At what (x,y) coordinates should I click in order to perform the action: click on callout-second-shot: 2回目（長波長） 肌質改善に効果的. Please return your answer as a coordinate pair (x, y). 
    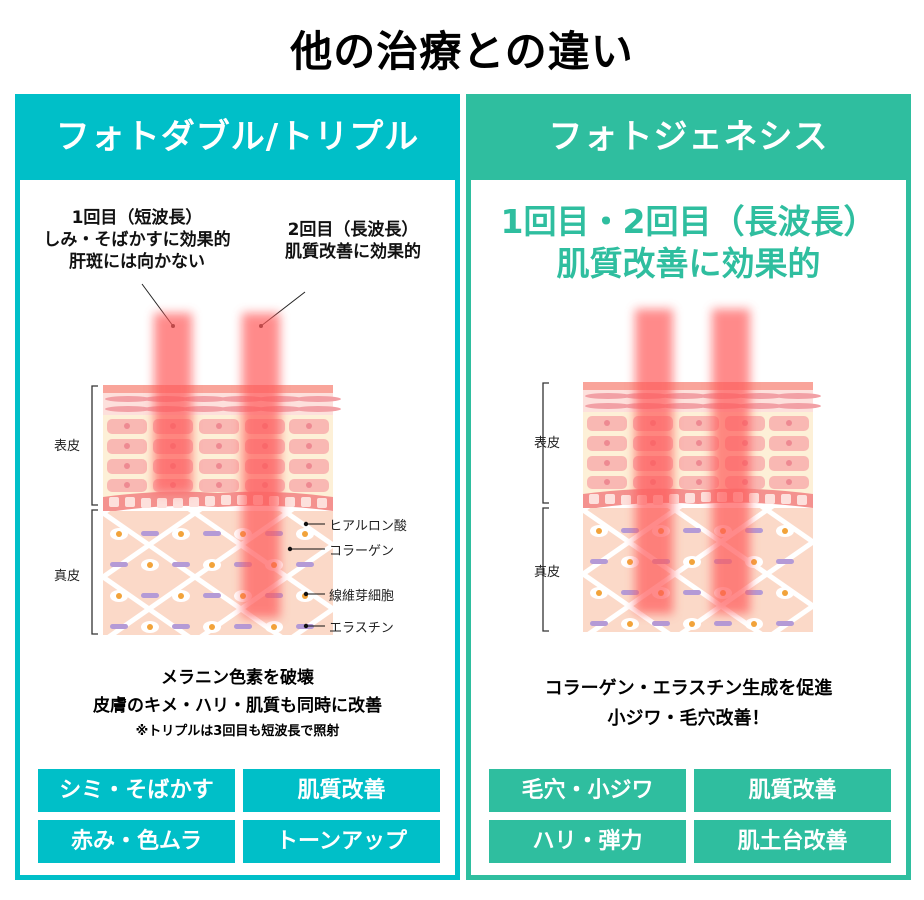
    Looking at the image, I should click on (353, 241).